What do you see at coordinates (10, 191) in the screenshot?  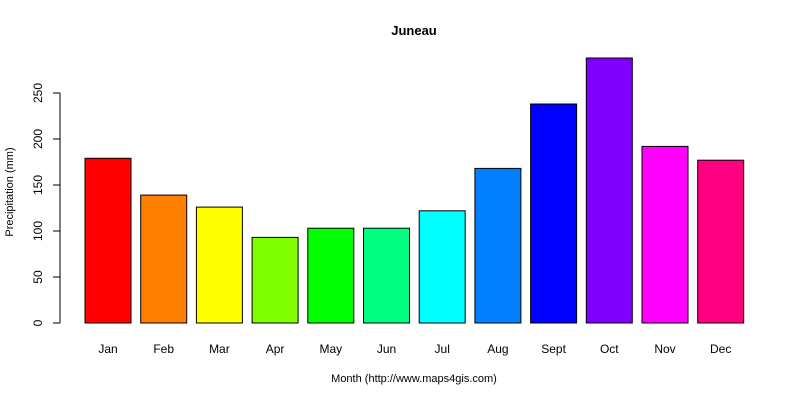 I see `y-axis-label: Precipitation (mm)` at bounding box center [10, 191].